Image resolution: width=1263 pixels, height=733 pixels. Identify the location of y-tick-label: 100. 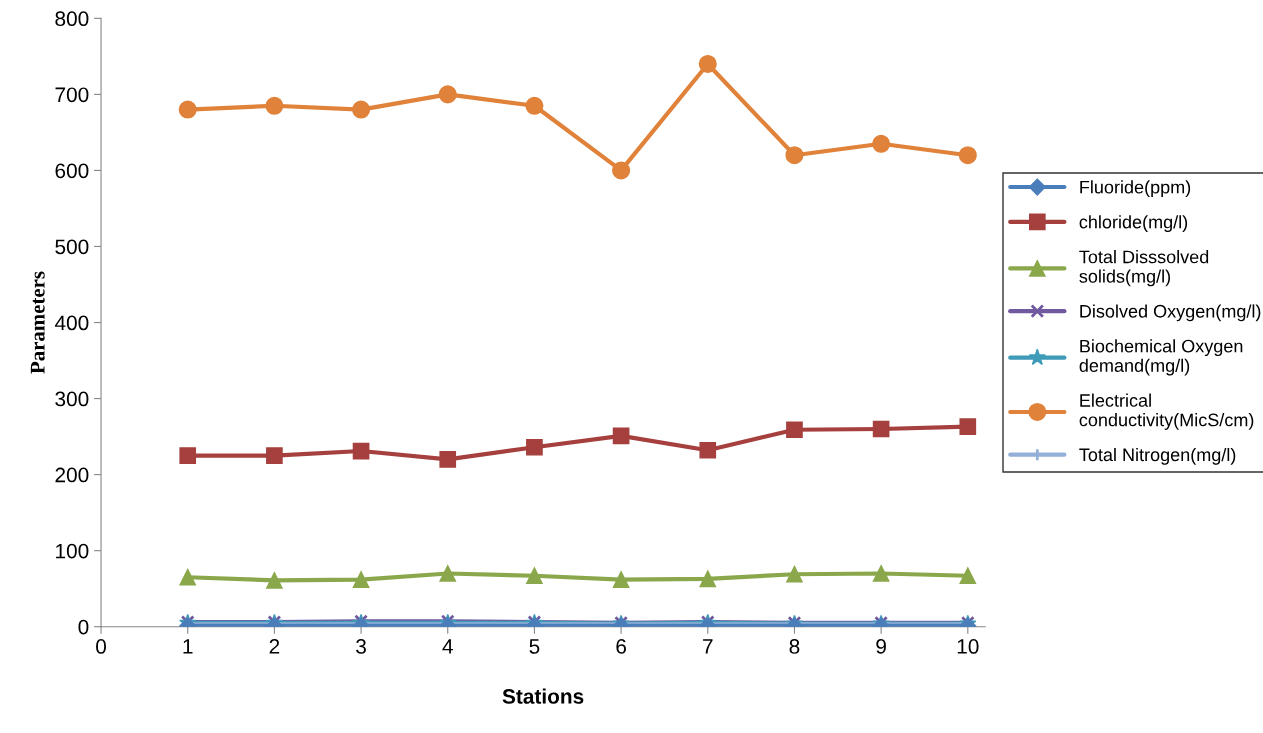
(72, 551).